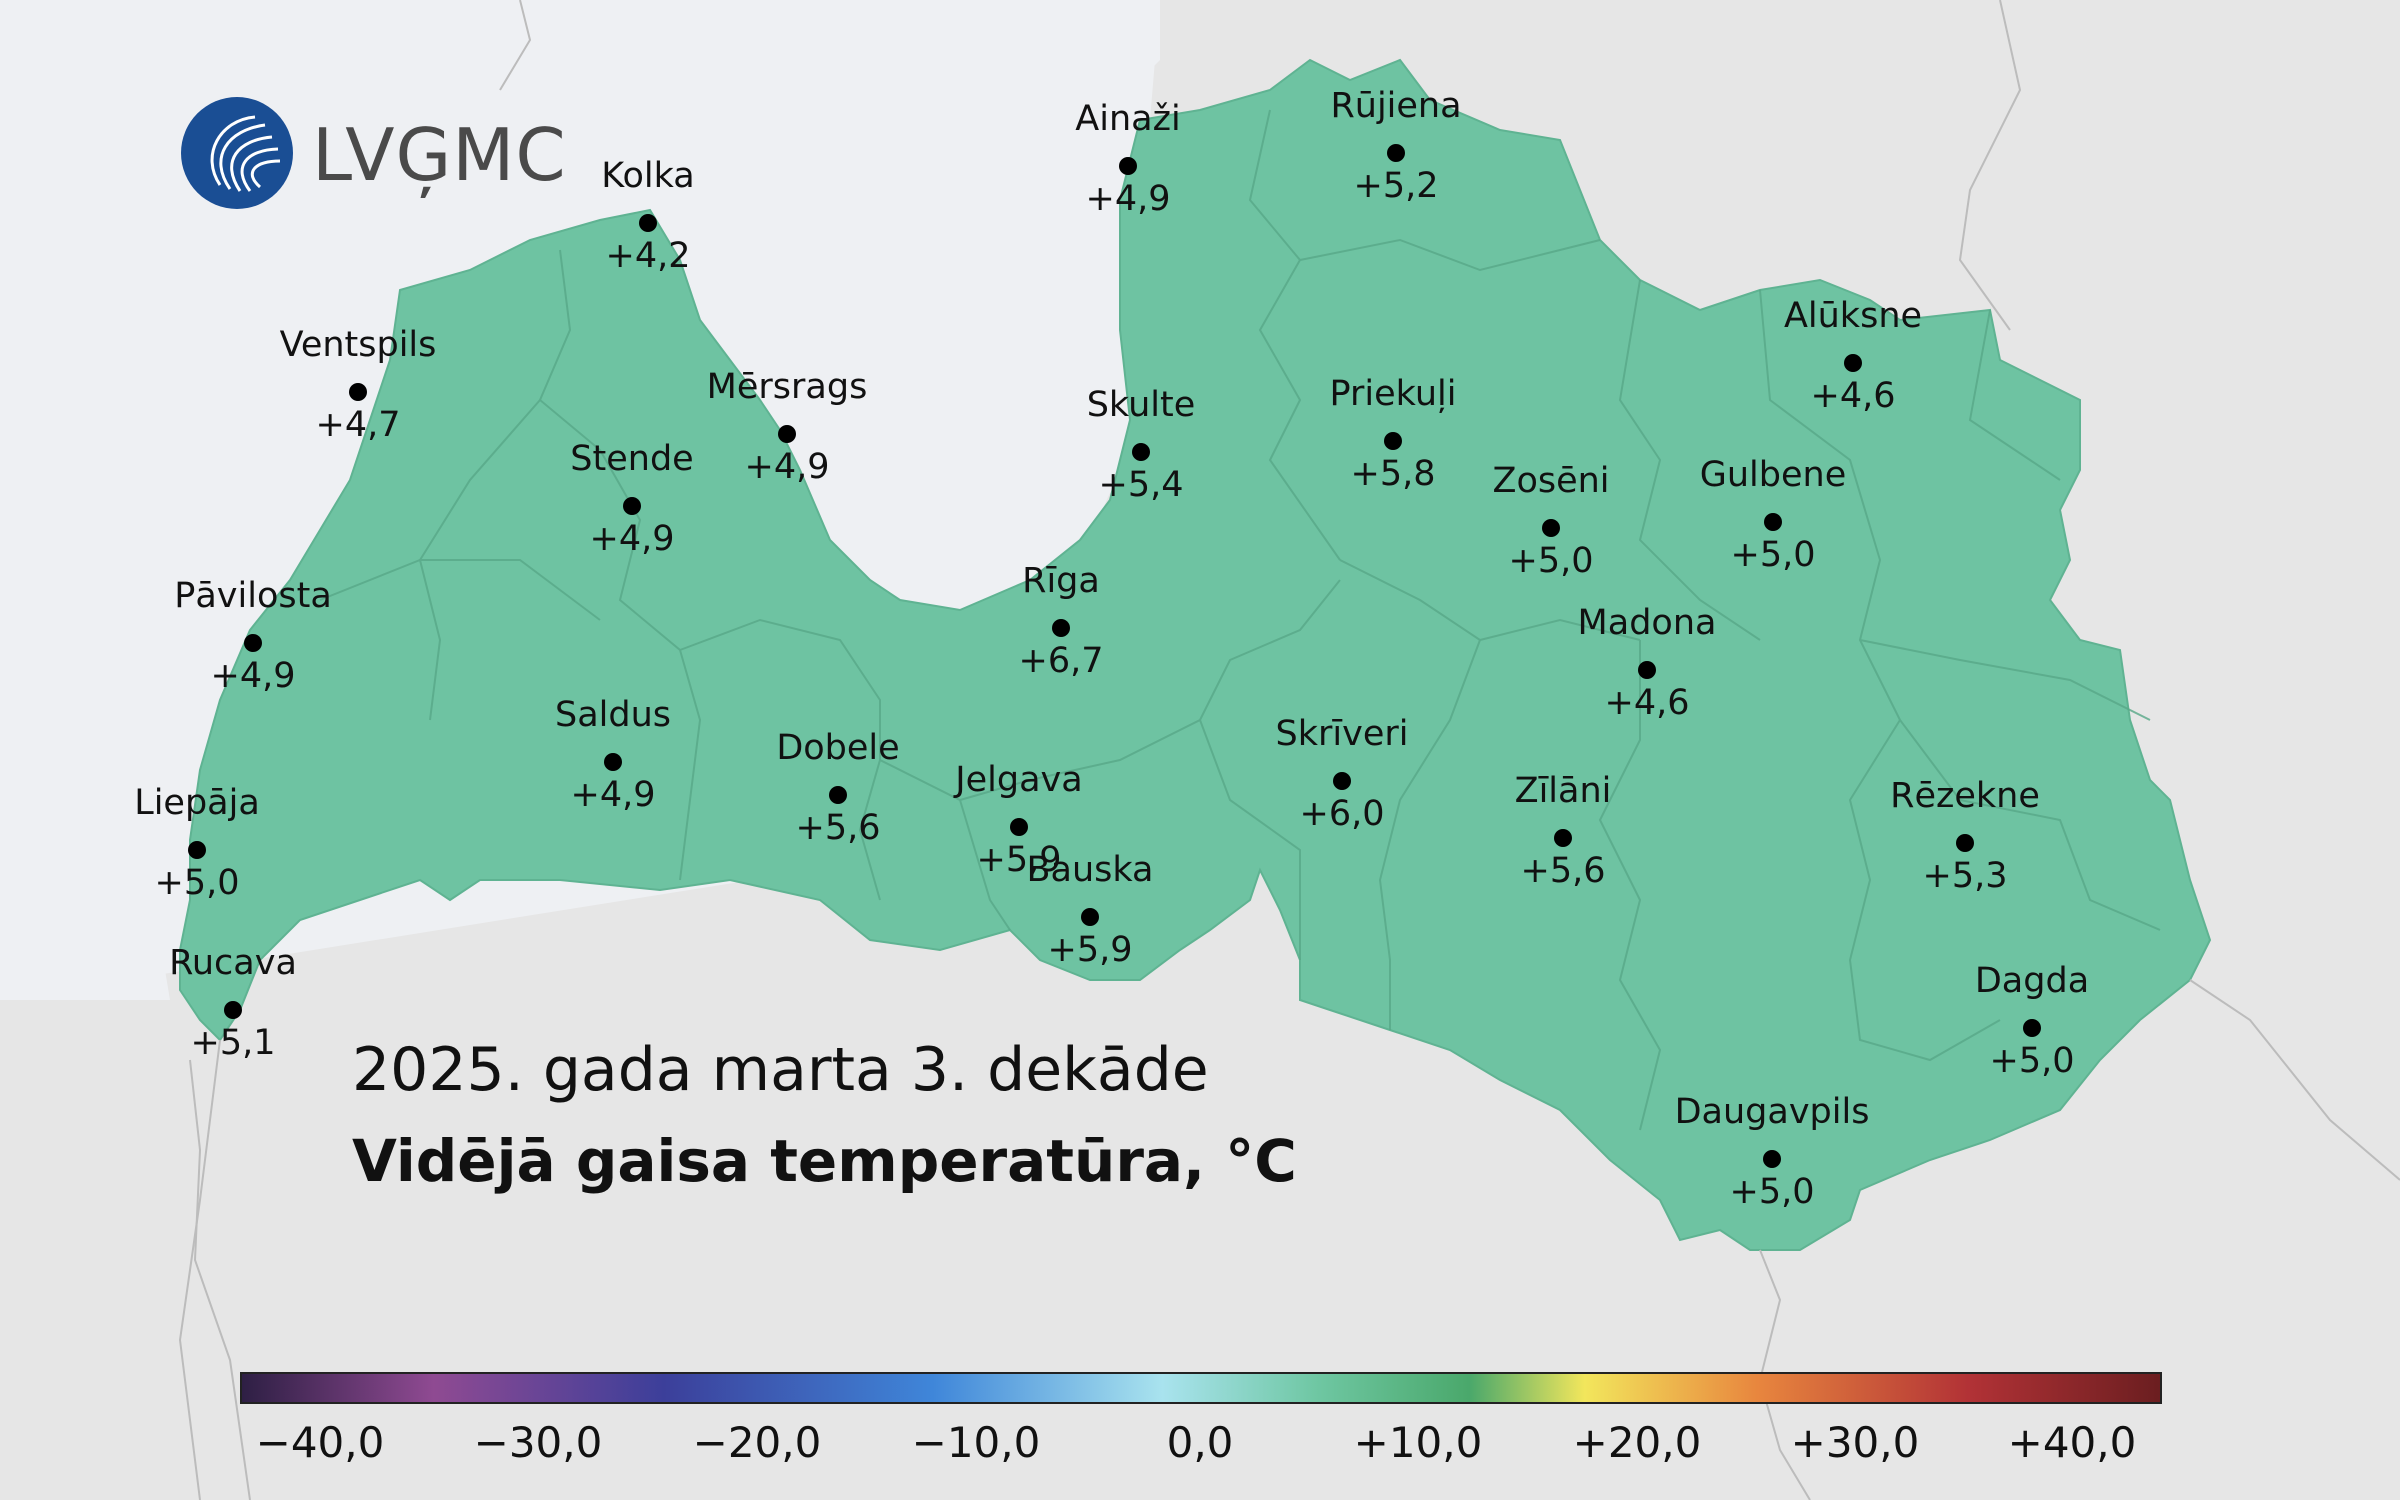 This screenshot has height=1500, width=2400. I want to click on station-name: Dagda, so click(2032, 981).